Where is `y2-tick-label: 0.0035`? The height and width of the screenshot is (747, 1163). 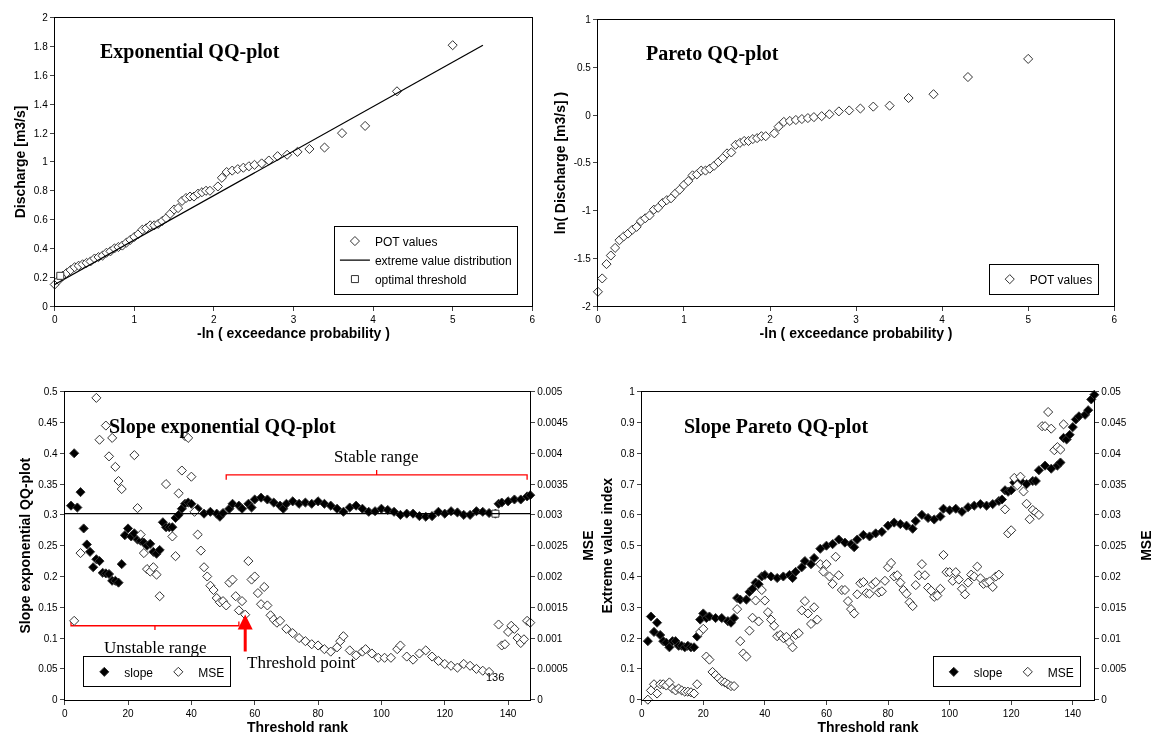
y2-tick-label: 0.0035 is located at coordinates (553, 484).